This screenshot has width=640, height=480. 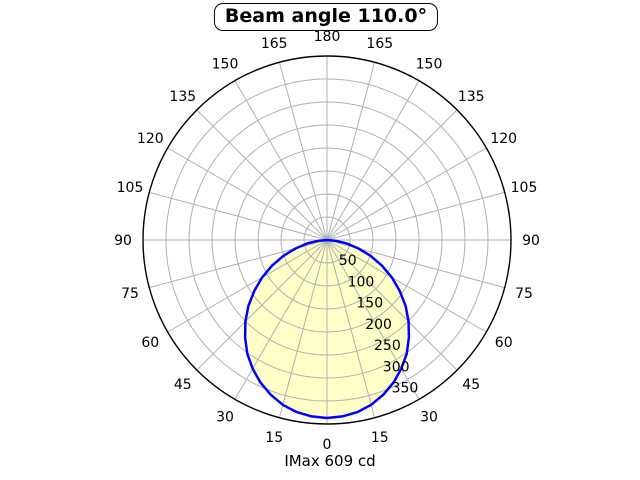 What do you see at coordinates (387, 346) in the screenshot?
I see `radius-label-250: 250` at bounding box center [387, 346].